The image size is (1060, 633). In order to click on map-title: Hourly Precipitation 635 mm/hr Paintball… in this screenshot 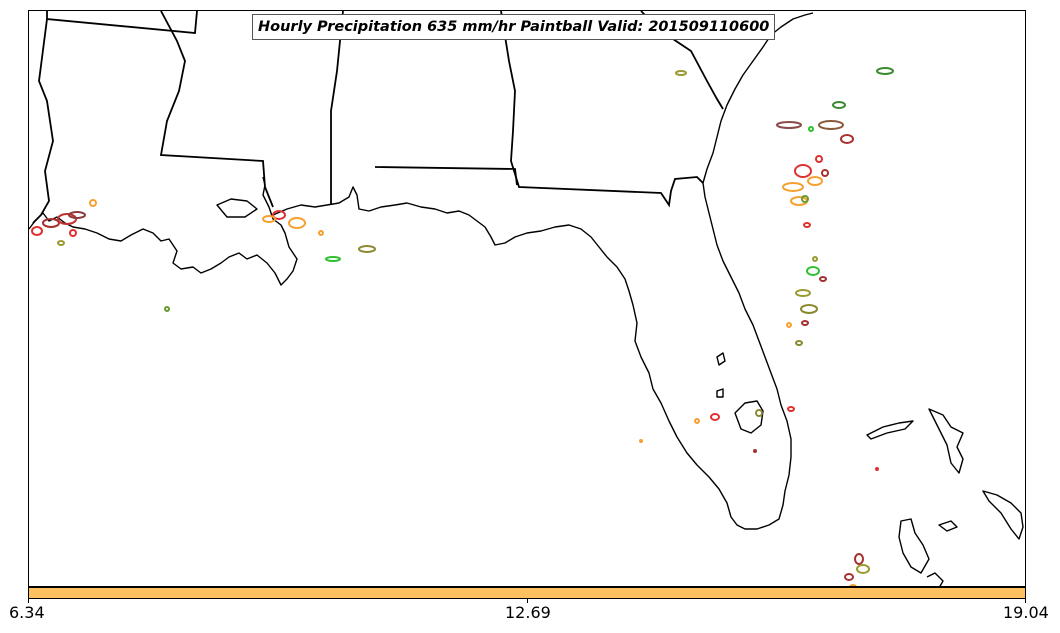, I will do `click(514, 27)`.